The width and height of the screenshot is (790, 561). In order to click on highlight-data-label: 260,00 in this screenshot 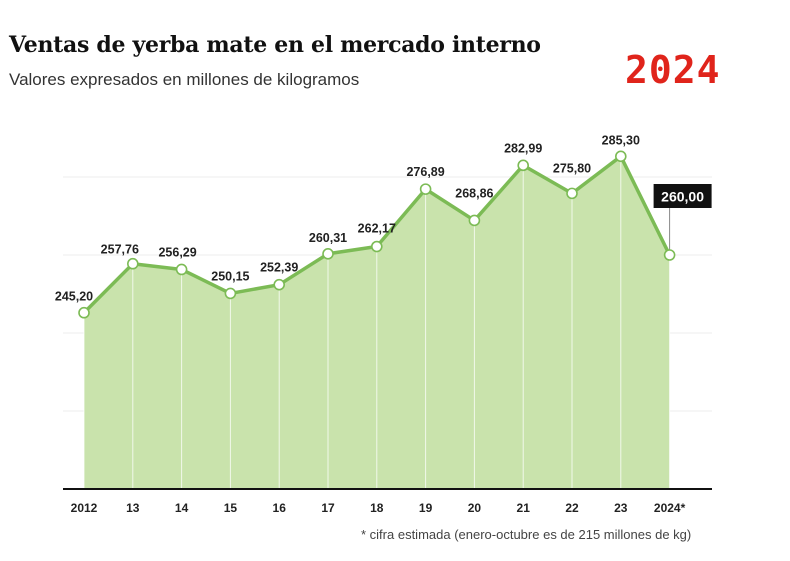, I will do `click(682, 197)`.